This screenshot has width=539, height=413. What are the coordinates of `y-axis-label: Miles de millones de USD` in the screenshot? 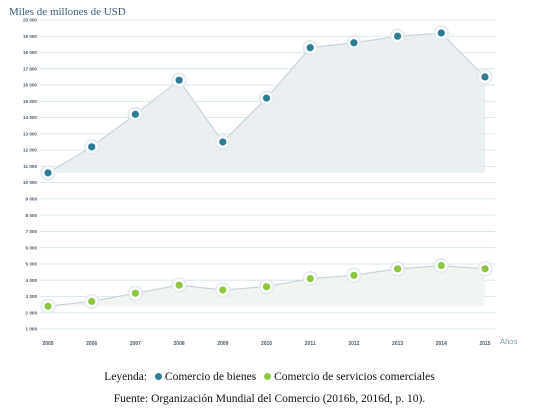 It's located at (67, 12).